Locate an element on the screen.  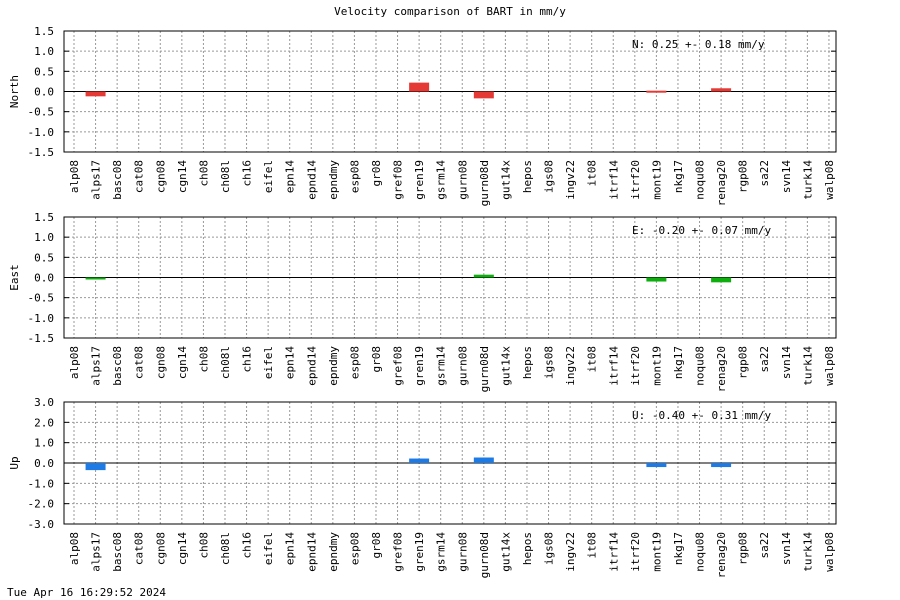
x-tick-label: epndmy is located at coordinates (333, 552).